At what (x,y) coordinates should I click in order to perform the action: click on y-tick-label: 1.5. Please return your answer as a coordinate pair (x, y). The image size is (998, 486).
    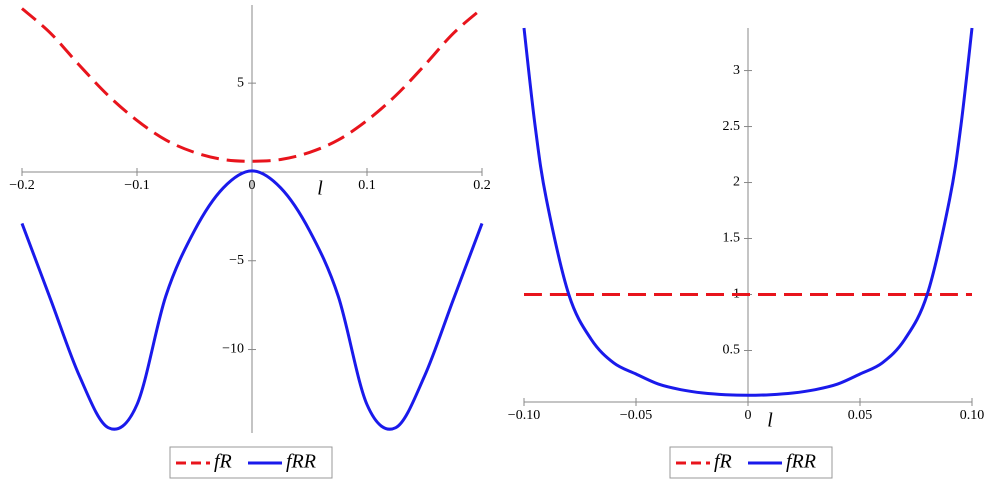
    Looking at the image, I should click on (732, 238).